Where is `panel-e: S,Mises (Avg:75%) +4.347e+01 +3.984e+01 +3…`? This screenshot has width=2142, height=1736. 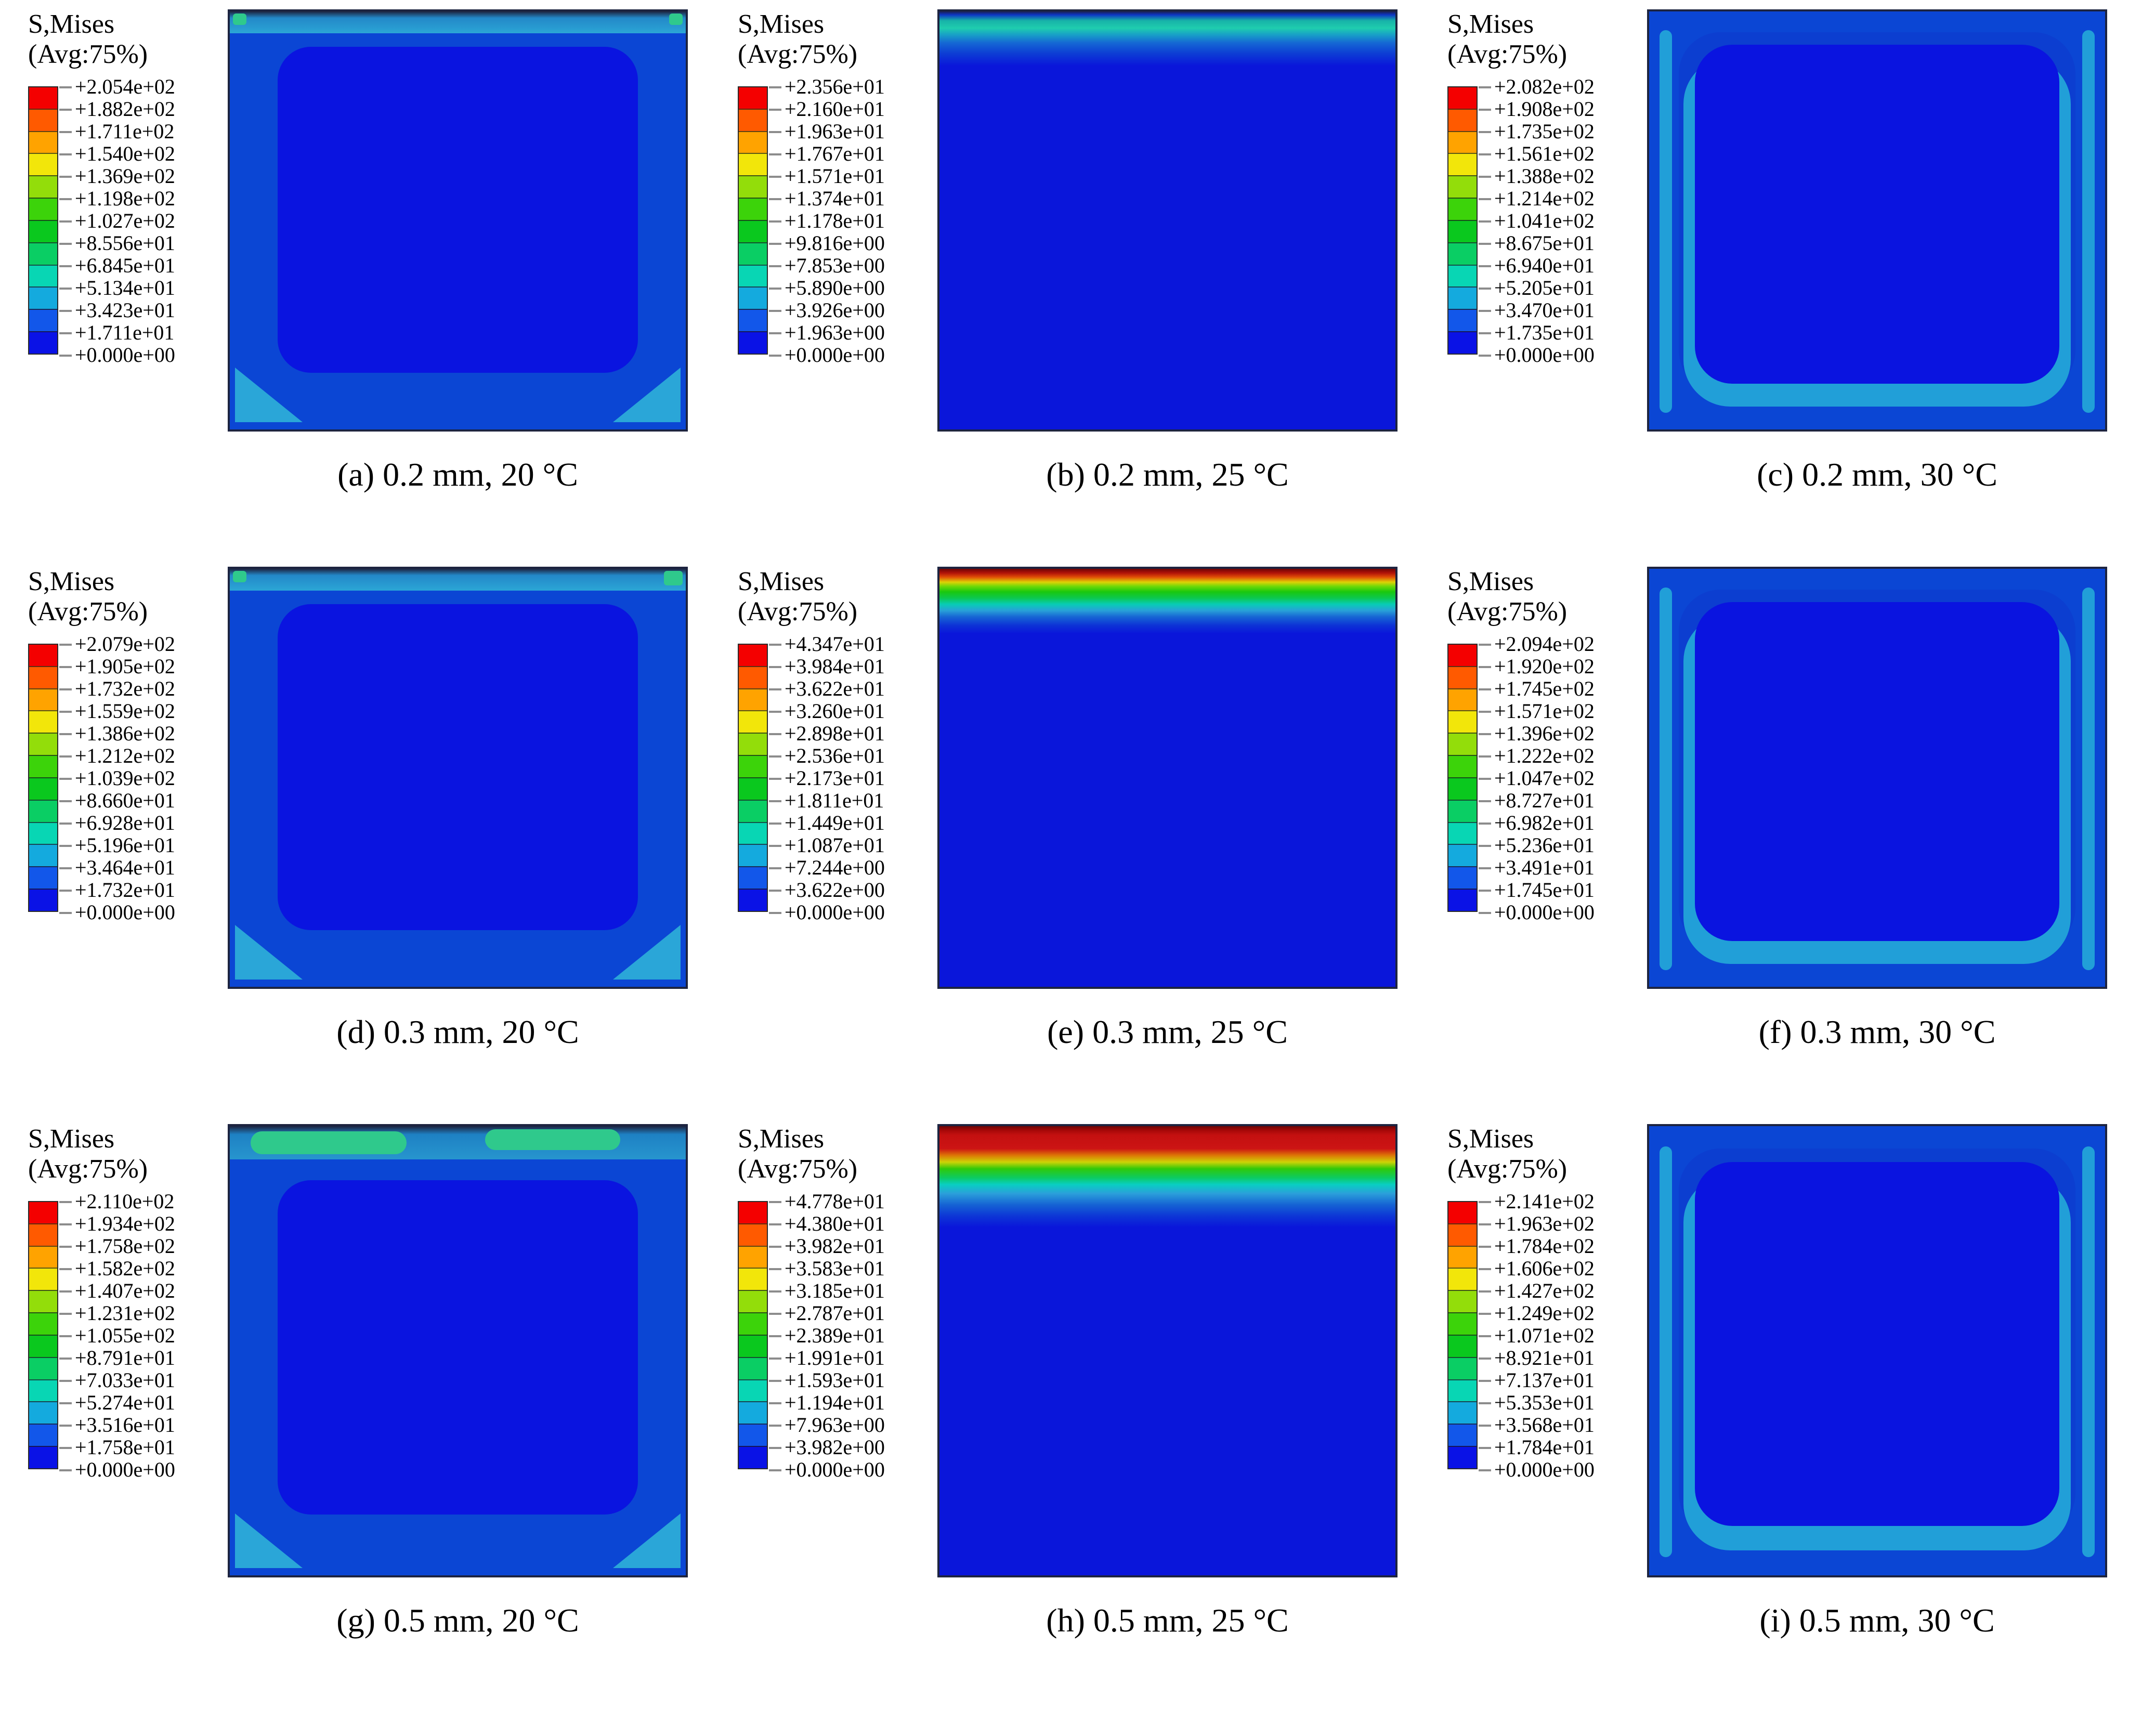 panel-e: S,Mises (Avg:75%) +4.347e+01 +3.984e+01 +3… is located at coordinates (1087, 809).